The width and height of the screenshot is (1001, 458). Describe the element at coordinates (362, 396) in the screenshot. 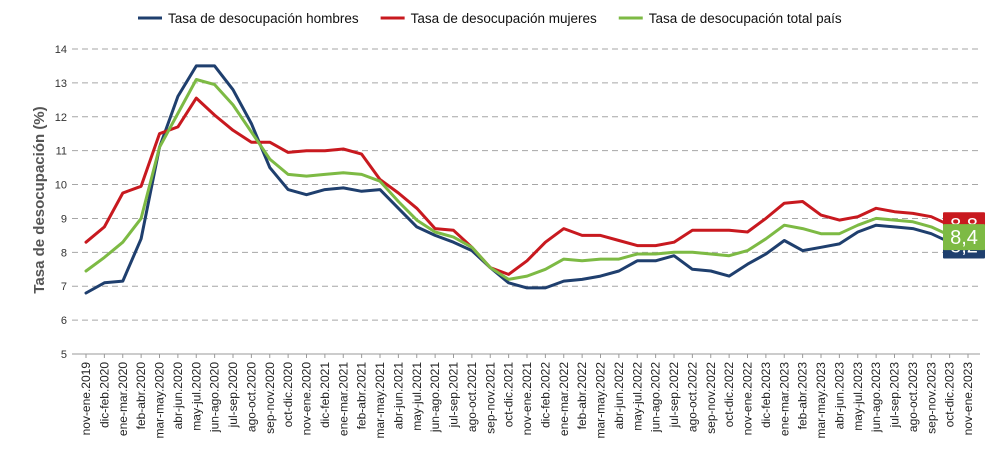

I see `x-tick-label: feb-abr.2021` at that location.